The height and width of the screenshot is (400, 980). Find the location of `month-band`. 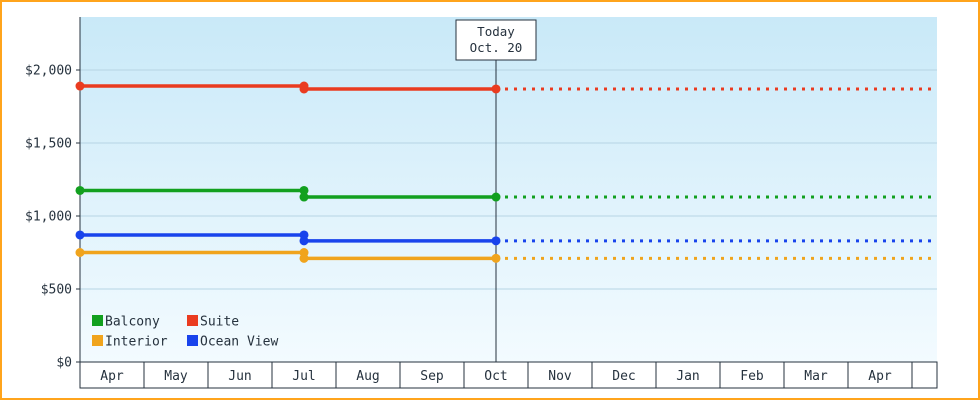

month-band is located at coordinates (508, 375).